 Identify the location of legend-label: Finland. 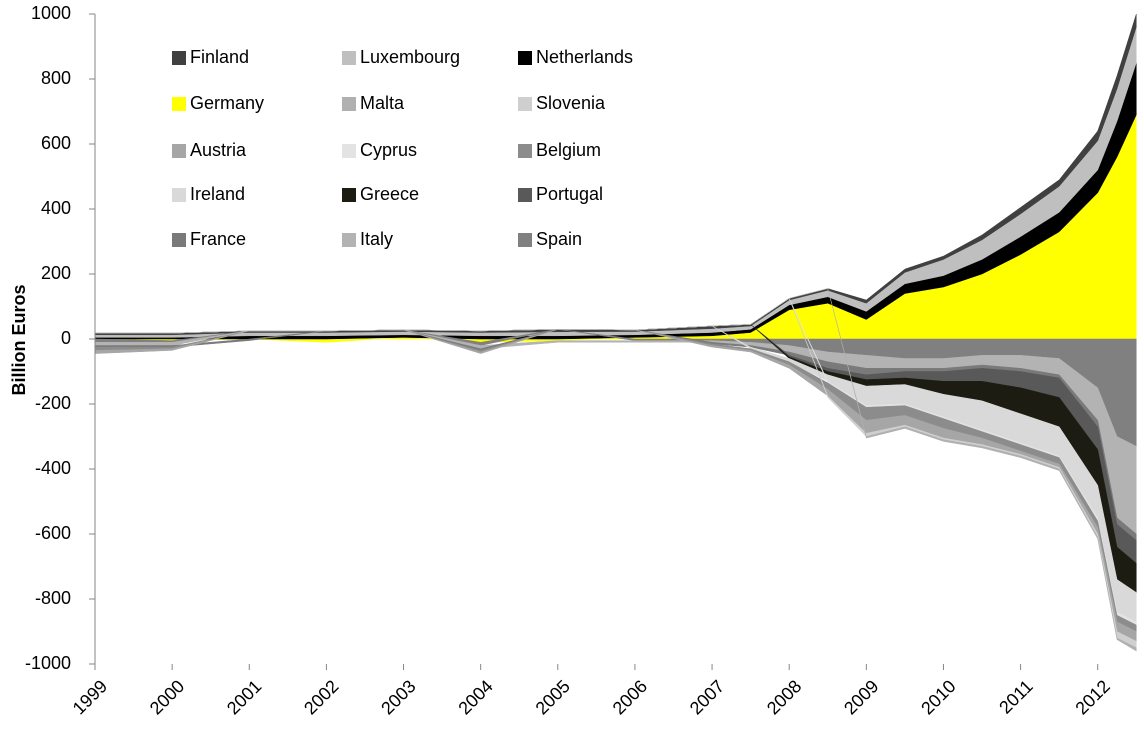
(219, 57).